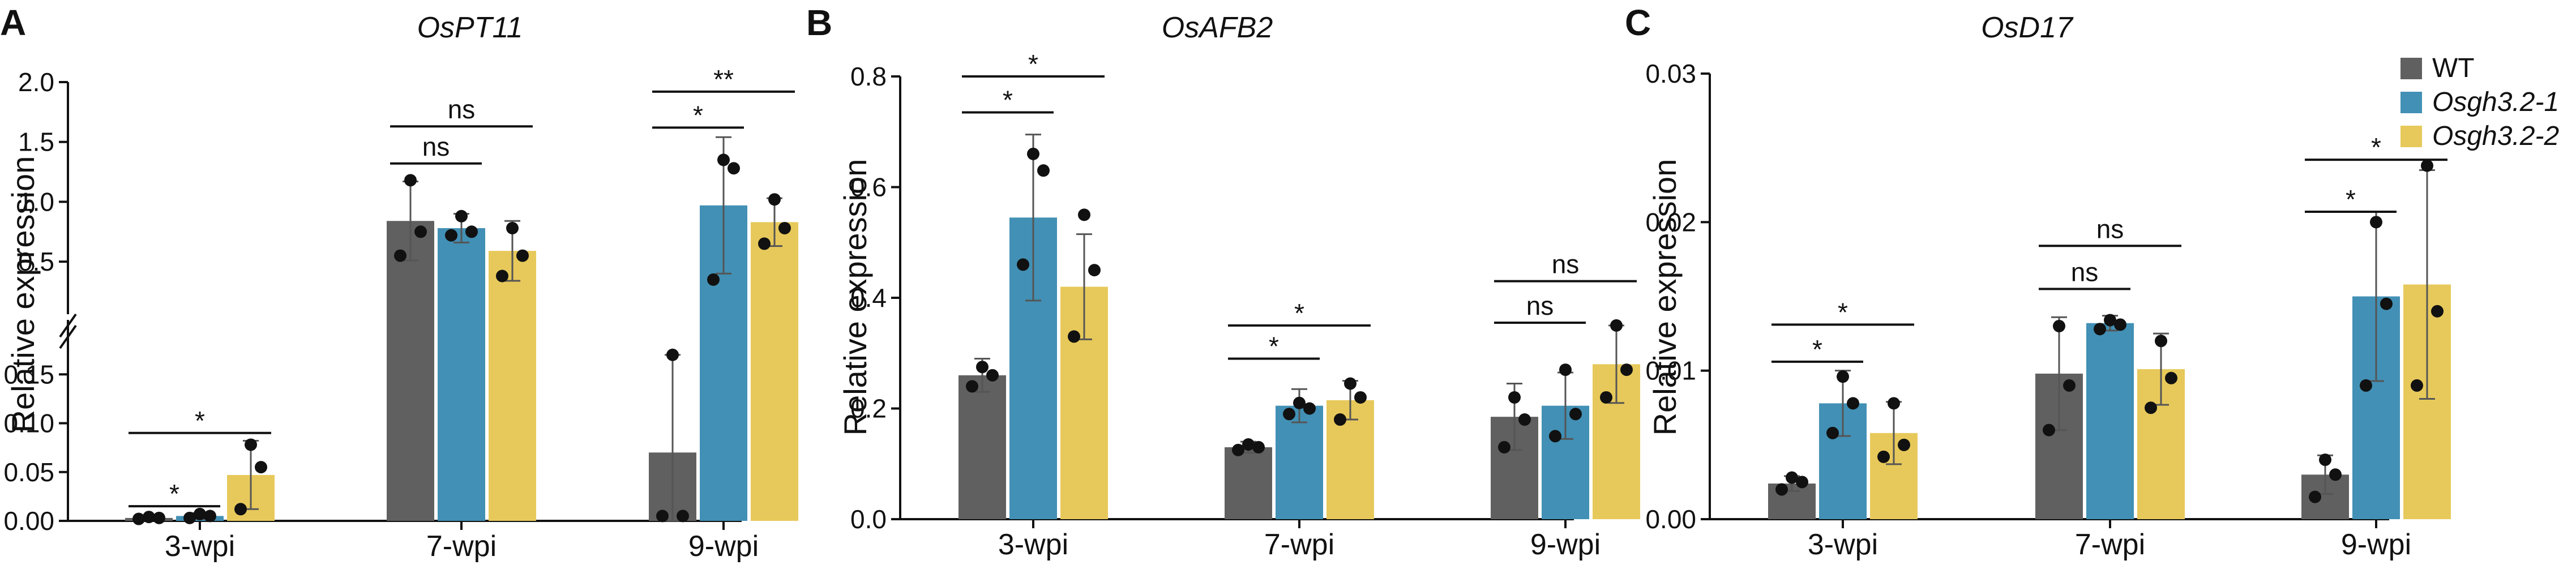 The height and width of the screenshot is (569, 2576). What do you see at coordinates (462, 109) in the screenshot?
I see `significance-label-a: ns` at bounding box center [462, 109].